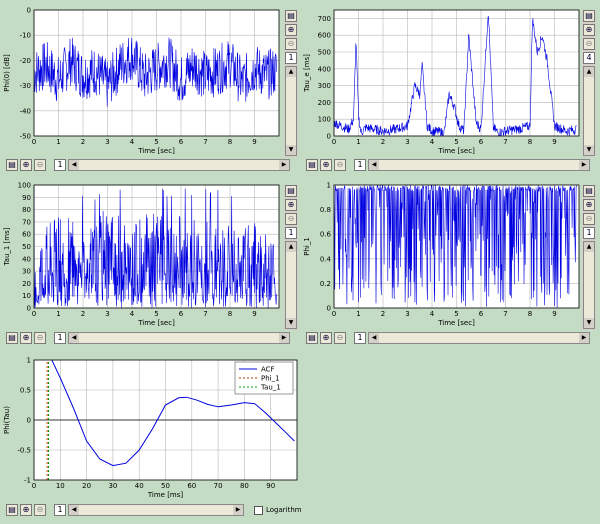 The width and height of the screenshot is (600, 524). I want to click on y-axis-label: Tau_e [ms], so click(307, 73).